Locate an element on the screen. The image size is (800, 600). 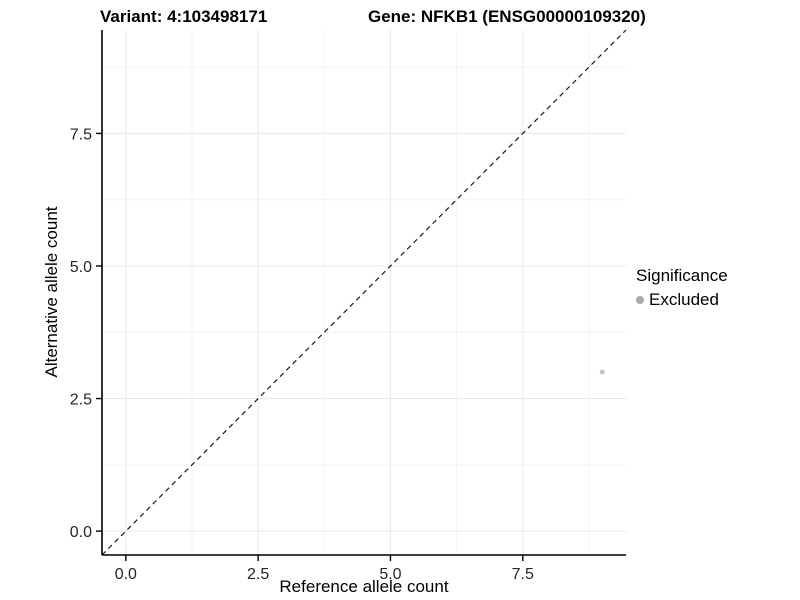
y-tick-label: 0.0 is located at coordinates (81, 532).